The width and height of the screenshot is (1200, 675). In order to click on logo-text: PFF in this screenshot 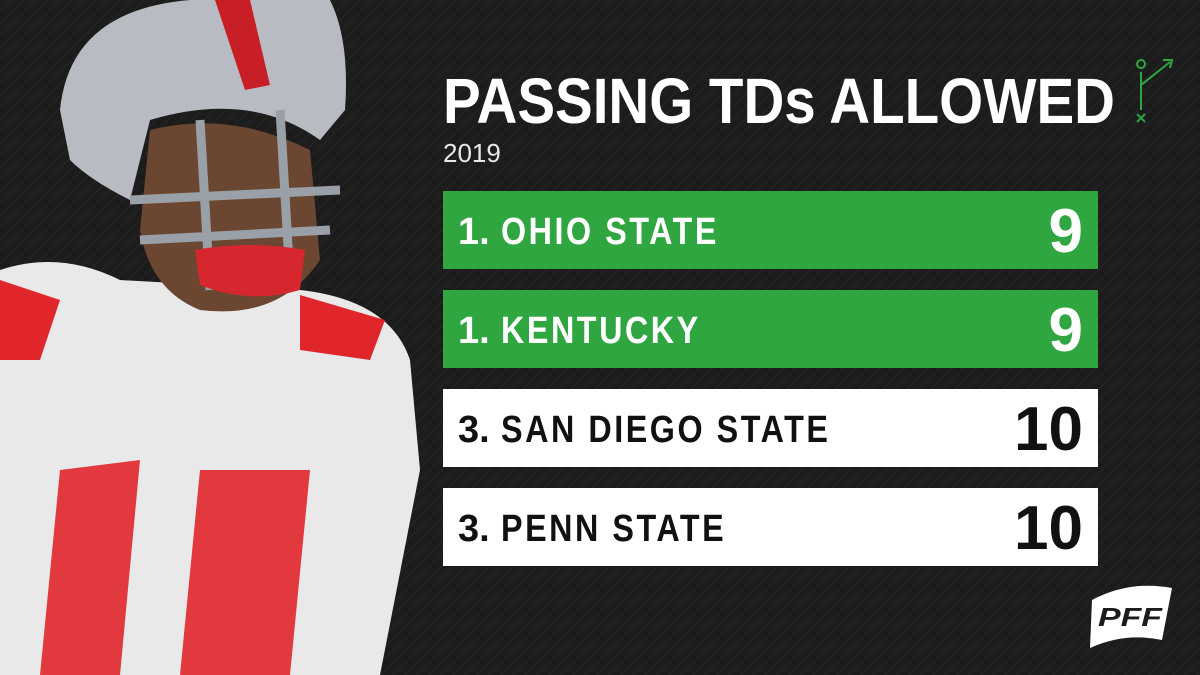, I will do `click(1130, 617)`.